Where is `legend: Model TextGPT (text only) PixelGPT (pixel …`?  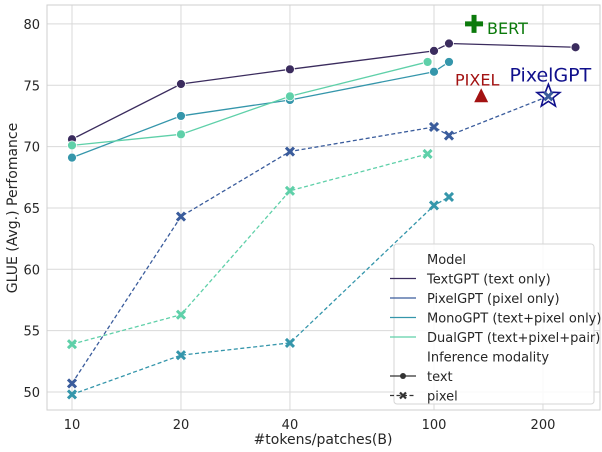 legend: Model TextGPT (text only) PixelGPT (pixel … is located at coordinates (495, 324).